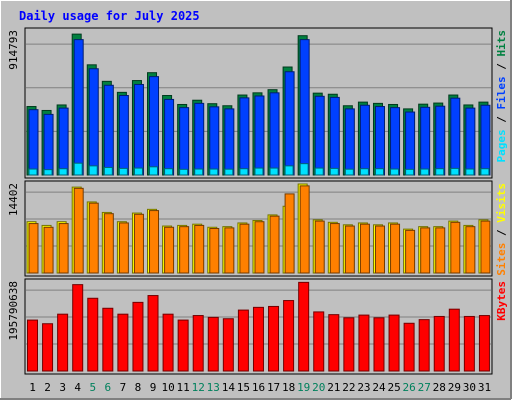 Image resolution: width=512 pixels, height=404 pixels. I want to click on legend-entry: KBytes, so click(501, 301).